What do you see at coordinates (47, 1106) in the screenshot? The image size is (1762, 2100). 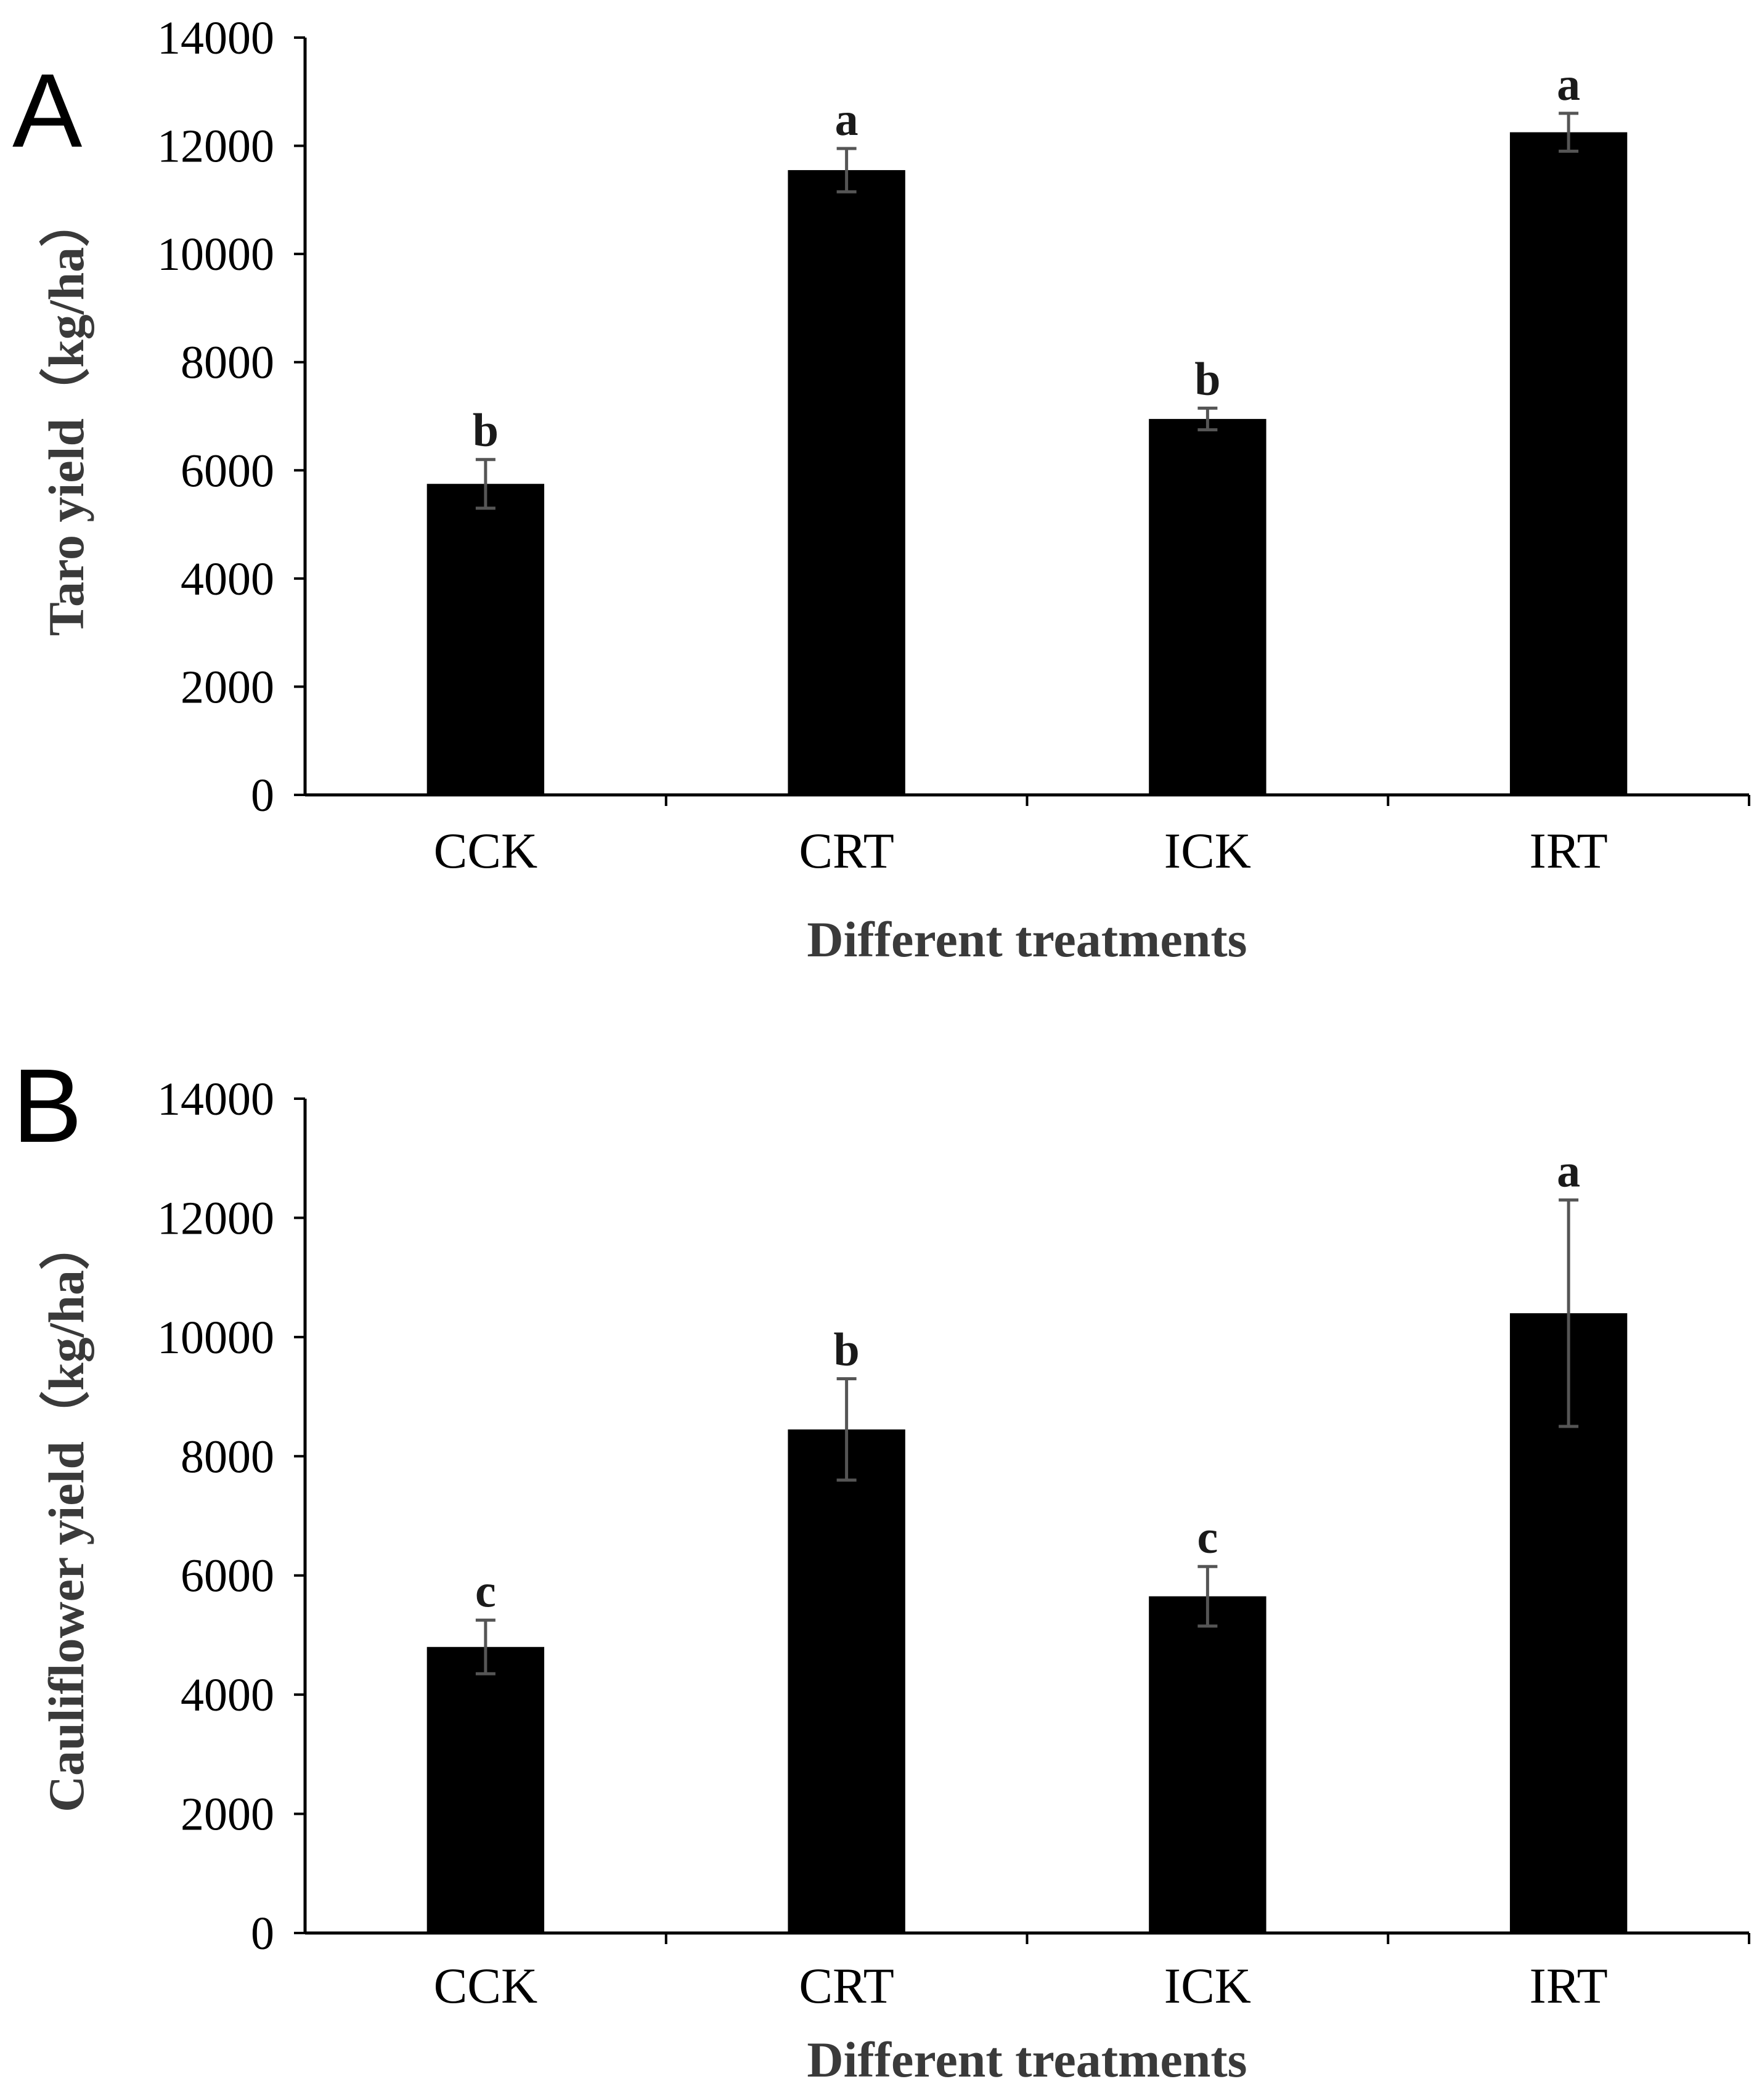 I see `panel-letter: B` at bounding box center [47, 1106].